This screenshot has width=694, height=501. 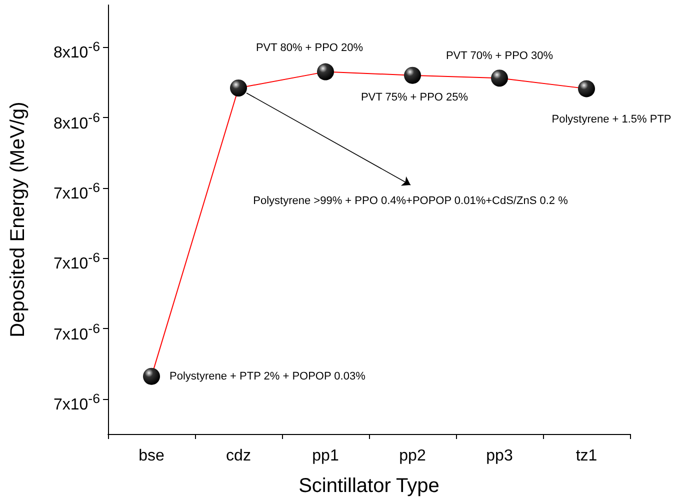 What do you see at coordinates (18, 220) in the screenshot?
I see `y-axis-title: Deposited Energy (MeV/g)` at bounding box center [18, 220].